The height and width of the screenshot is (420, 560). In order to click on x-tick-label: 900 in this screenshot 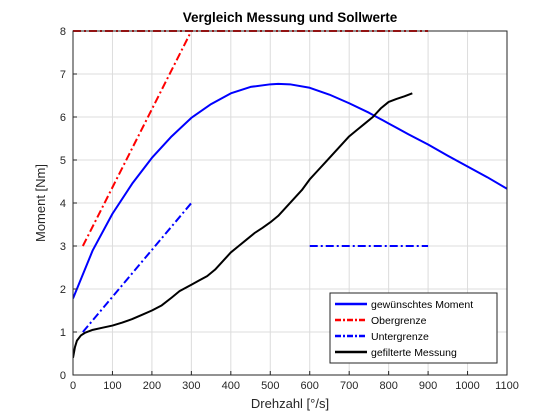, I will do `click(428, 386)`.